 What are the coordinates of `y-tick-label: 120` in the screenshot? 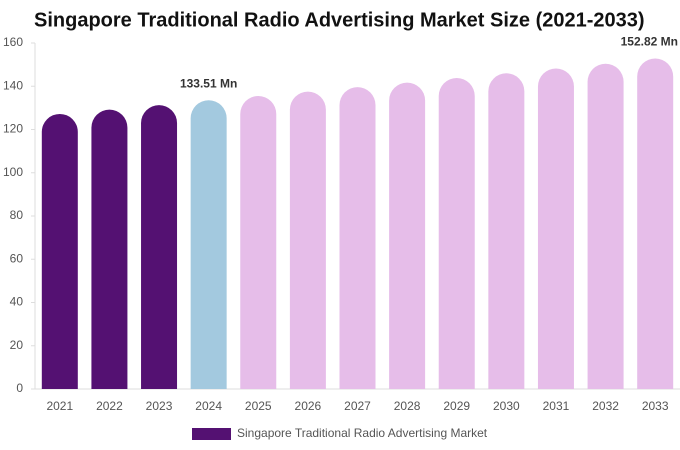 It's located at (13, 129).